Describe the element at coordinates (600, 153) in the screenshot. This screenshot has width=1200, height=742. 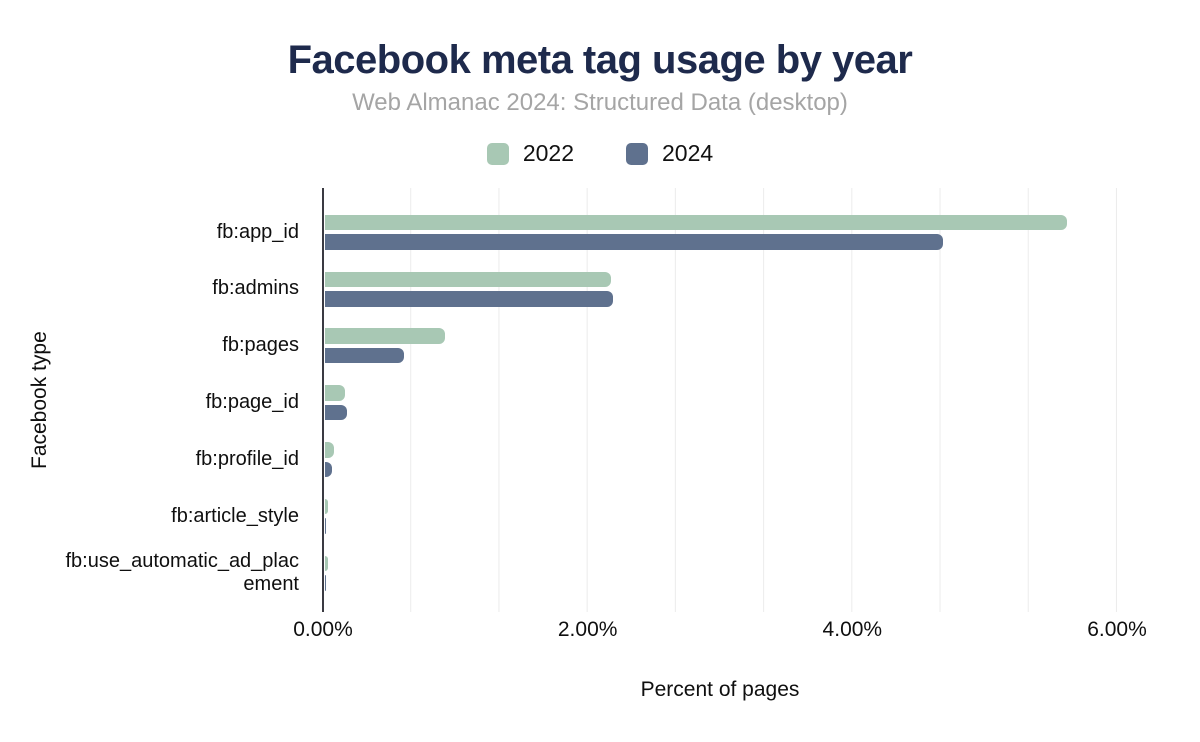
I see `chart-legend: 2022 2024` at that location.